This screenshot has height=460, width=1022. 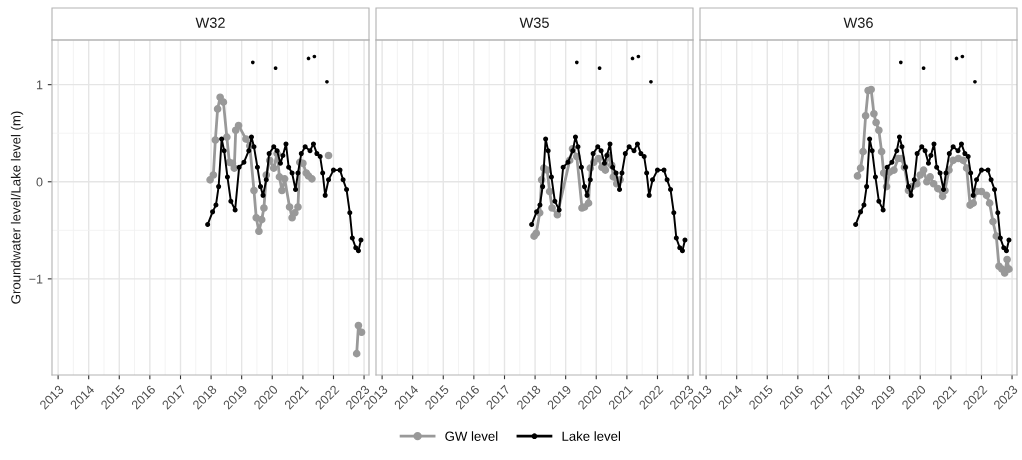 I want to click on legend-label: Lake level, so click(x=591, y=436).